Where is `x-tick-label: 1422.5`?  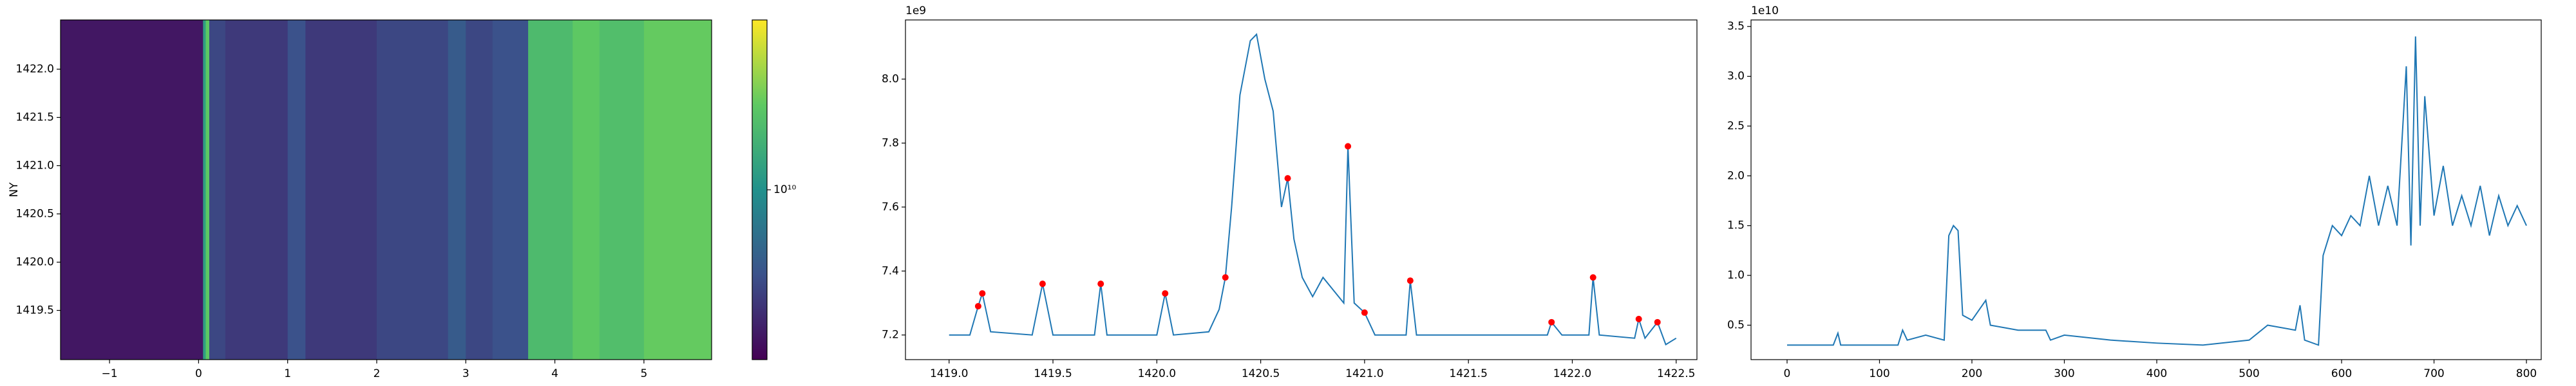 x-tick-label: 1422.5 is located at coordinates (1676, 373).